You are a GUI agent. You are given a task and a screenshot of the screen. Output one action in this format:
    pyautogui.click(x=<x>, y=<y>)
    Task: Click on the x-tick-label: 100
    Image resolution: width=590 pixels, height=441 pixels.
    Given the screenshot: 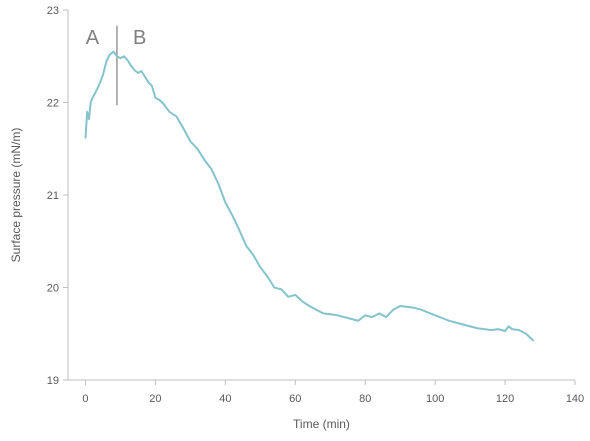 What is the action you would take?
    pyautogui.click(x=435, y=399)
    